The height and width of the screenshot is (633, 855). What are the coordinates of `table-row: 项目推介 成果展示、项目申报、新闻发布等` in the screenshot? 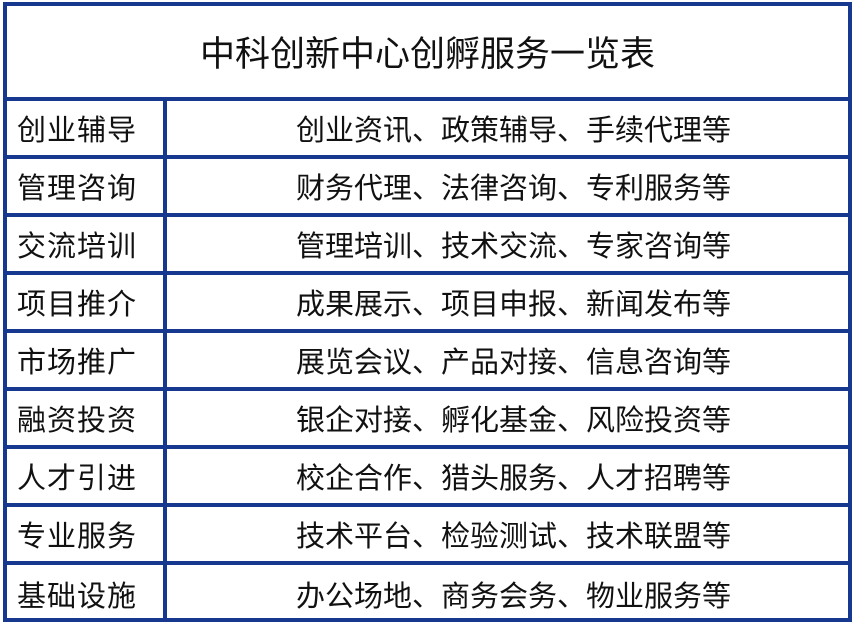 It's located at (427, 304).